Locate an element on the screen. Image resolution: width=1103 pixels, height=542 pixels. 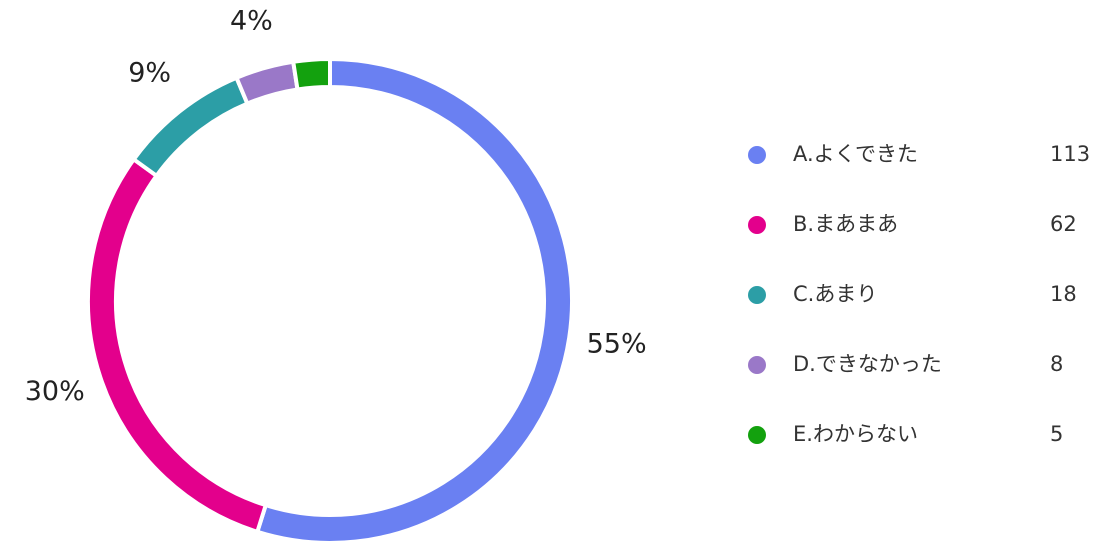
percent-label: 55% is located at coordinates (617, 344).